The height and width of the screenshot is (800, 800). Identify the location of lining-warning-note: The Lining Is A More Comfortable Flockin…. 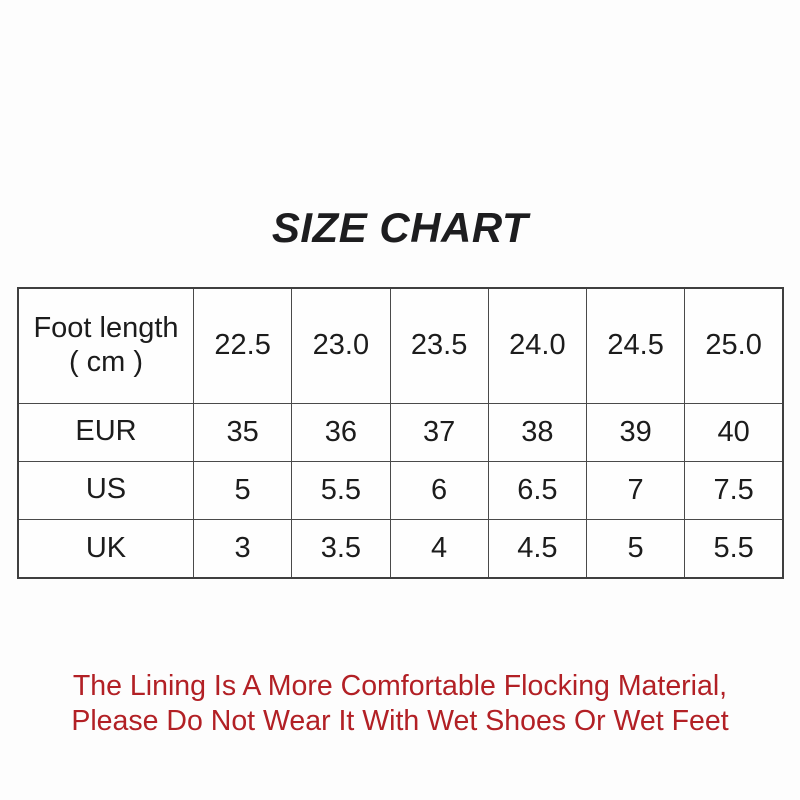
(400, 704).